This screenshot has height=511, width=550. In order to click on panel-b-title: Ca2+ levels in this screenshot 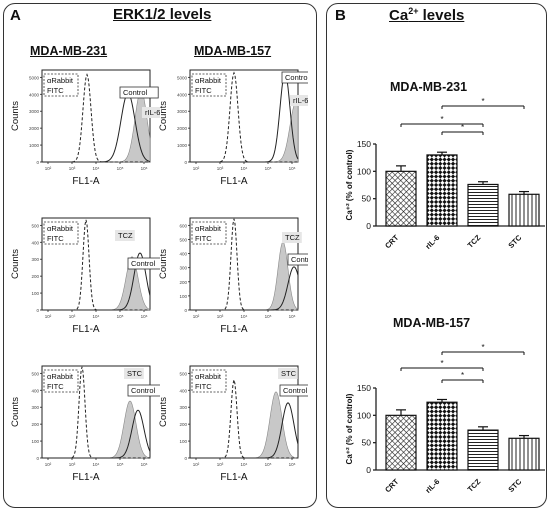, I will do `click(426, 15)`.